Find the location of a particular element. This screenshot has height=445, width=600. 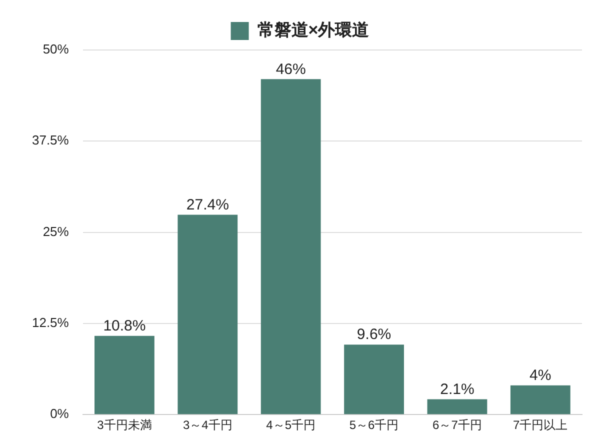

data-label: 4% is located at coordinates (541, 375).